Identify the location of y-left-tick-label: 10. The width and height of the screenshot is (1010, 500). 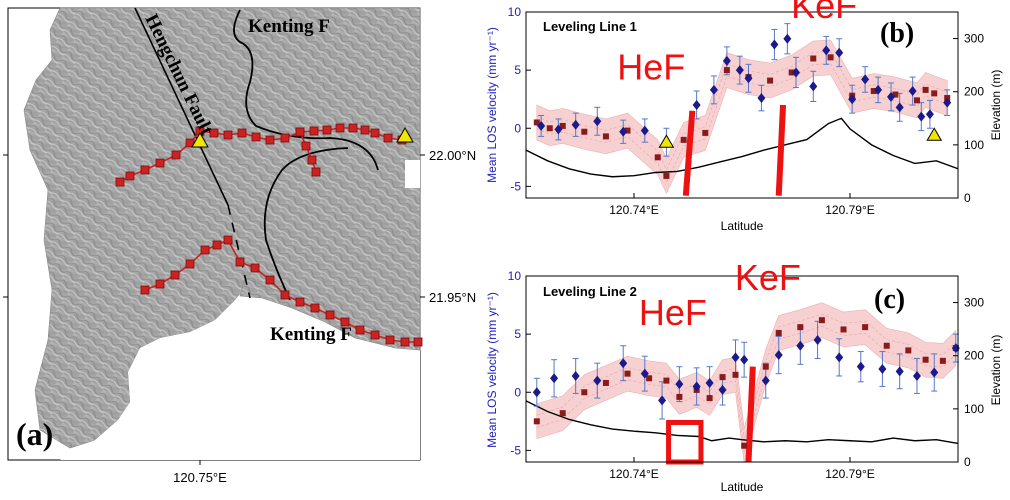
(515, 12).